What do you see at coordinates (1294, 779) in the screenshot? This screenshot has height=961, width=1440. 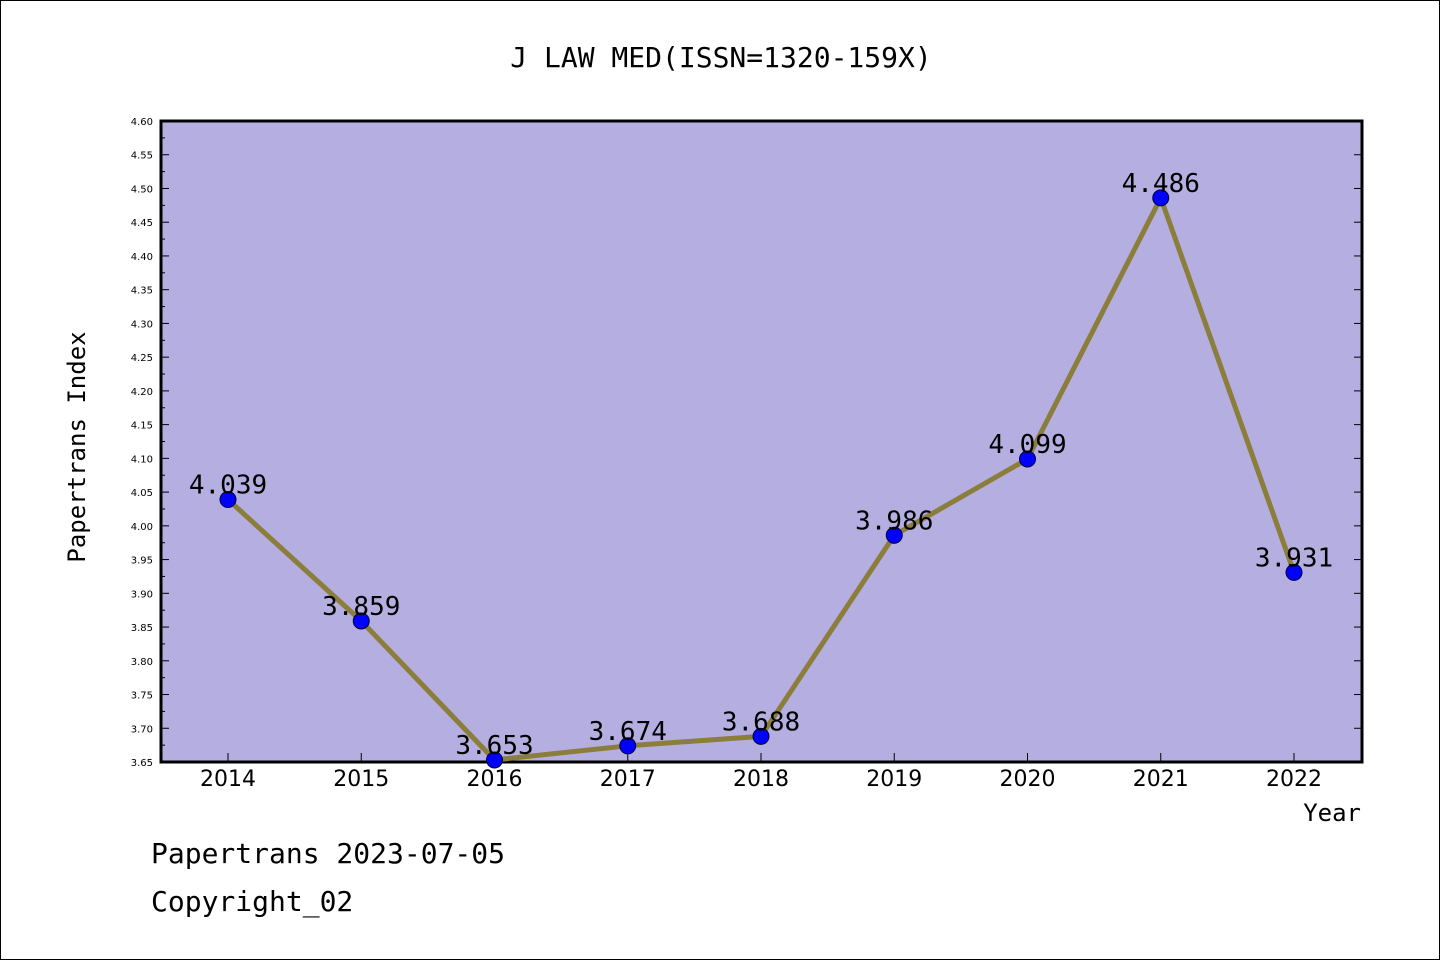 I see `x-tick-label: 2022` at bounding box center [1294, 779].